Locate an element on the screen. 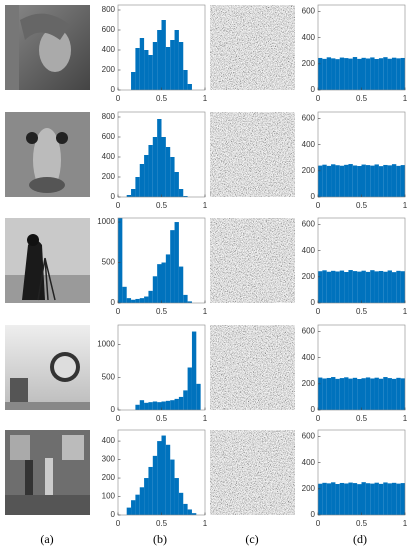 This screenshot has height=550, width=409. image-lena is located at coordinates (47, 47).